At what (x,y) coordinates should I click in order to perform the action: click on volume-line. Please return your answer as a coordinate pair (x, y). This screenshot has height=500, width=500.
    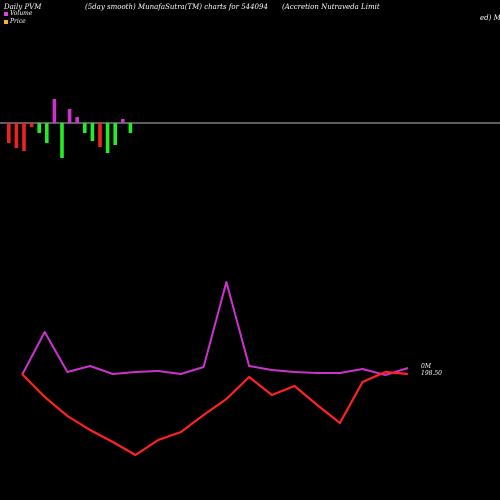
    Looking at the image, I should click on (215, 328).